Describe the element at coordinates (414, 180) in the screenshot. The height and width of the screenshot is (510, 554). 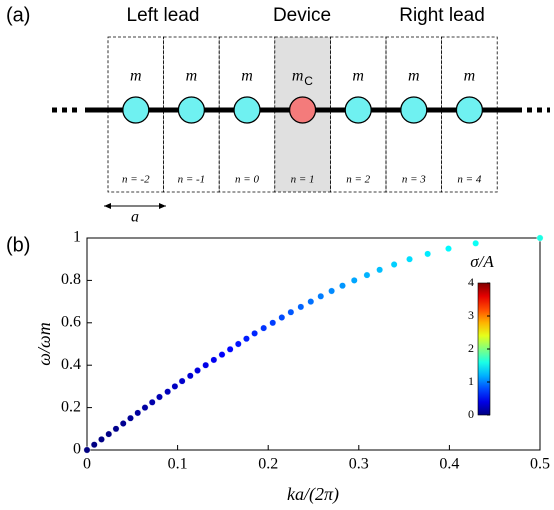
I see `site-index: n = 3` at that location.